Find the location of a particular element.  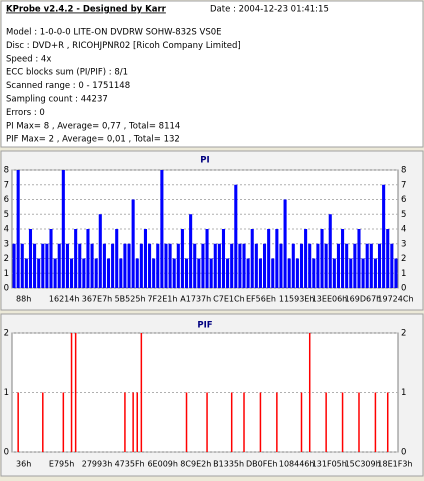

x-tick-label: 8C9E2h is located at coordinates (195, 464).